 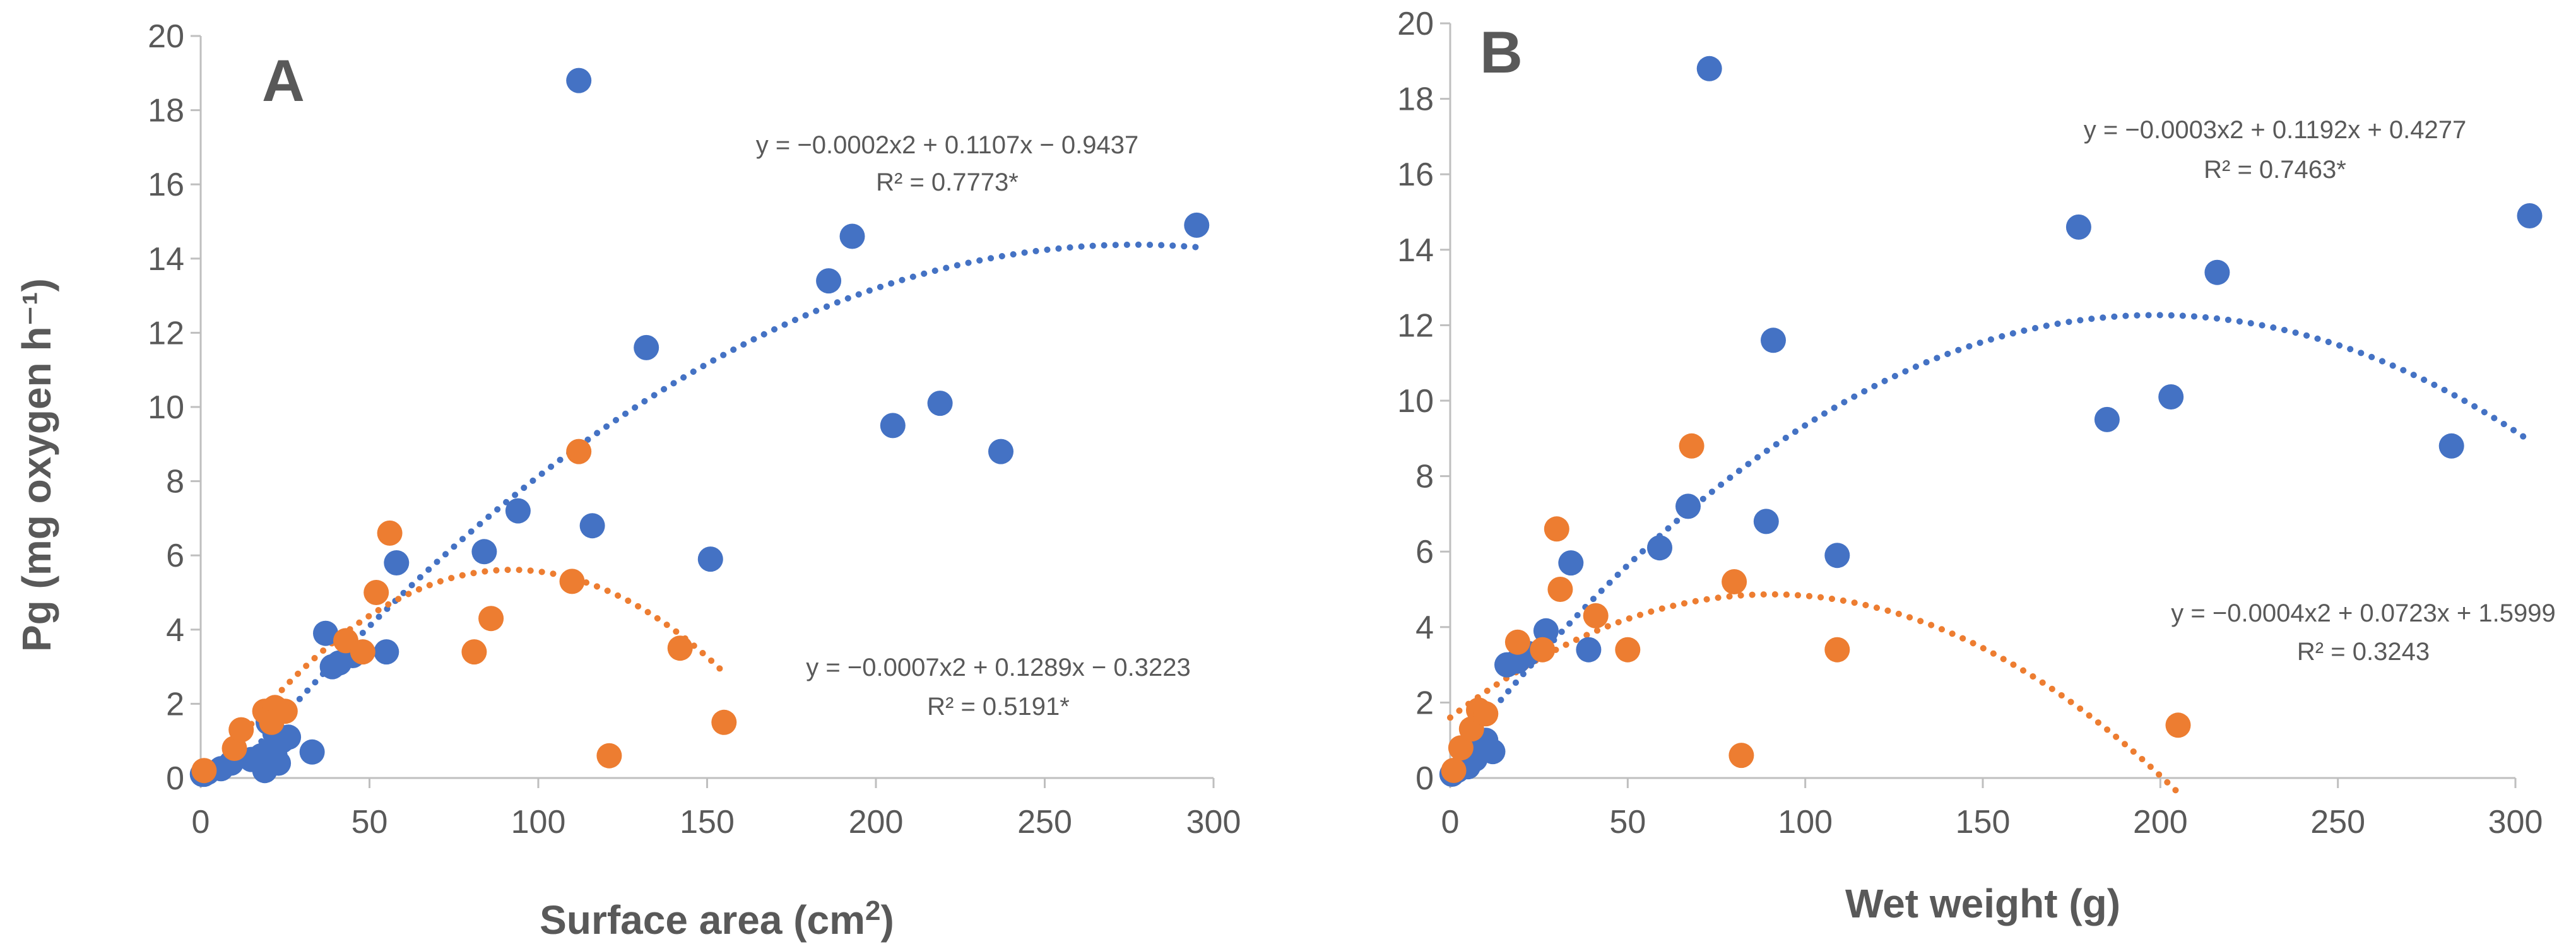 What do you see at coordinates (1415, 174) in the screenshot?
I see `panel-b-y-tick-label: 16` at bounding box center [1415, 174].